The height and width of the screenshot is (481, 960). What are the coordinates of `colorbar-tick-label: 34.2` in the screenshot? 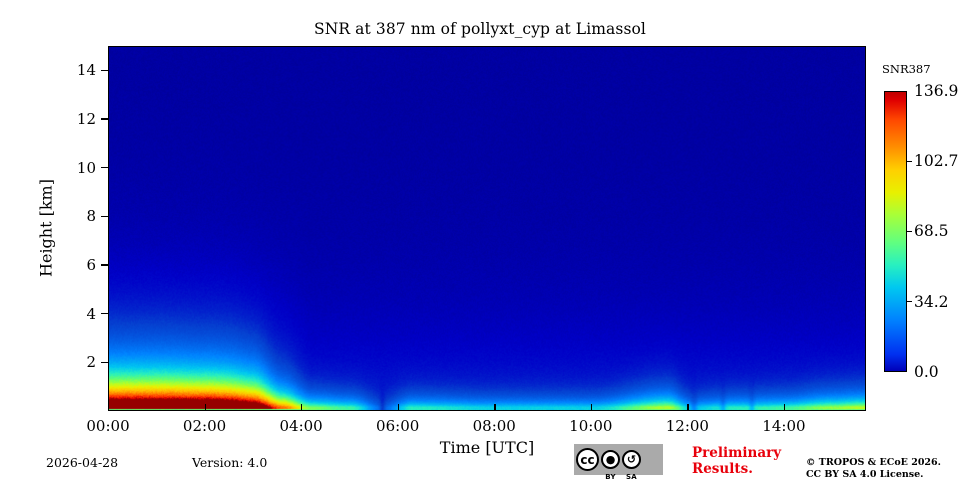 It's located at (931, 301).